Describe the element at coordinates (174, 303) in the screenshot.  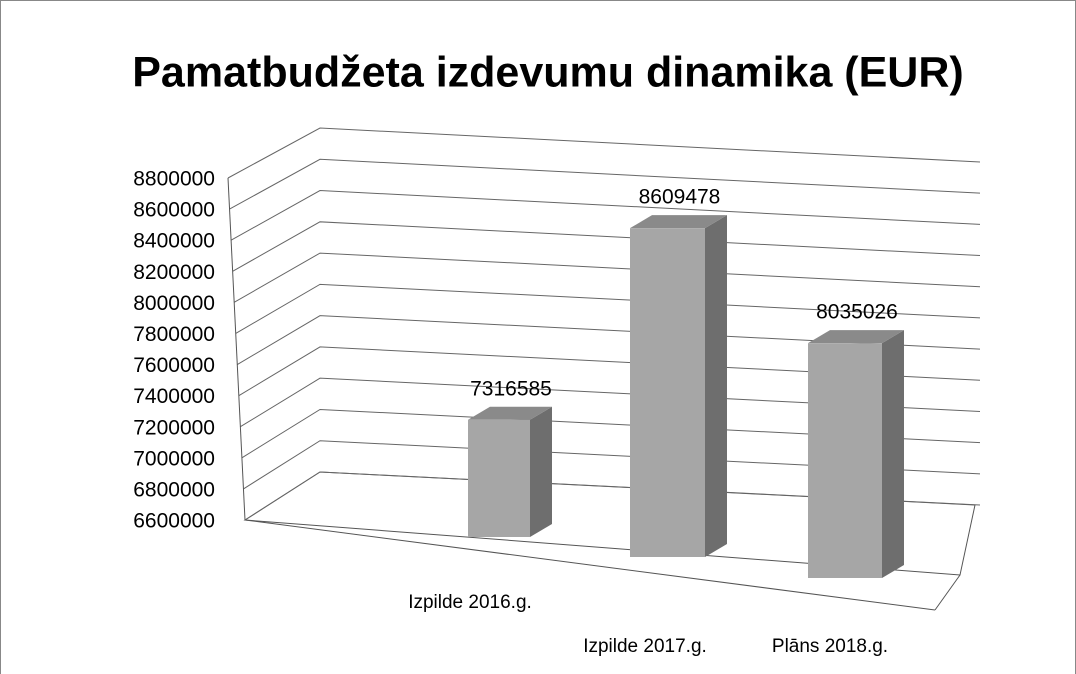
I see `y-tick-label: 8000000` at that location.